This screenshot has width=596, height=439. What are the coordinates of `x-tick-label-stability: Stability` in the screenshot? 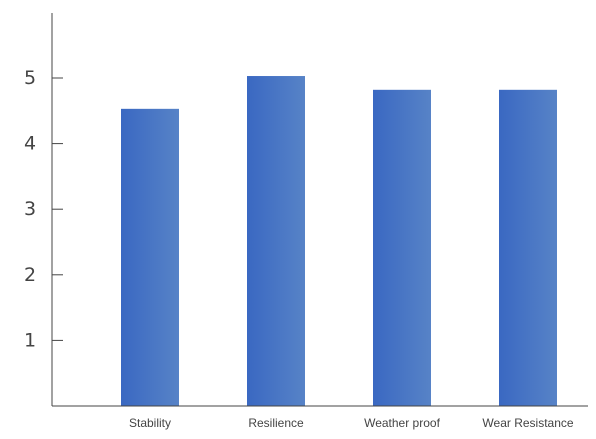 It's located at (150, 423).